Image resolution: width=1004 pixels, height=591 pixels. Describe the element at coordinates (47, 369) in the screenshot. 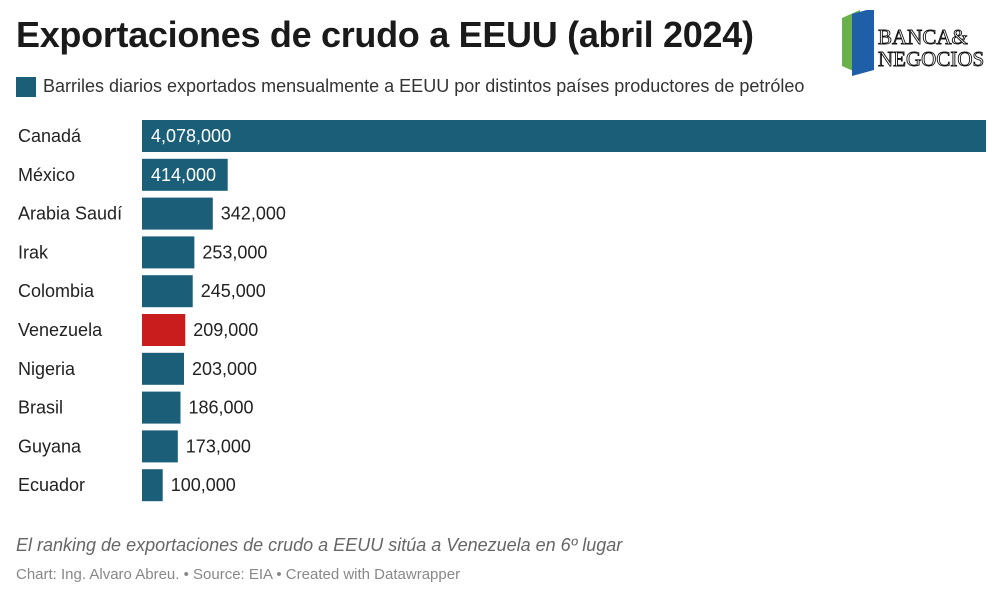

I see `category-label: Nigeria` at that location.